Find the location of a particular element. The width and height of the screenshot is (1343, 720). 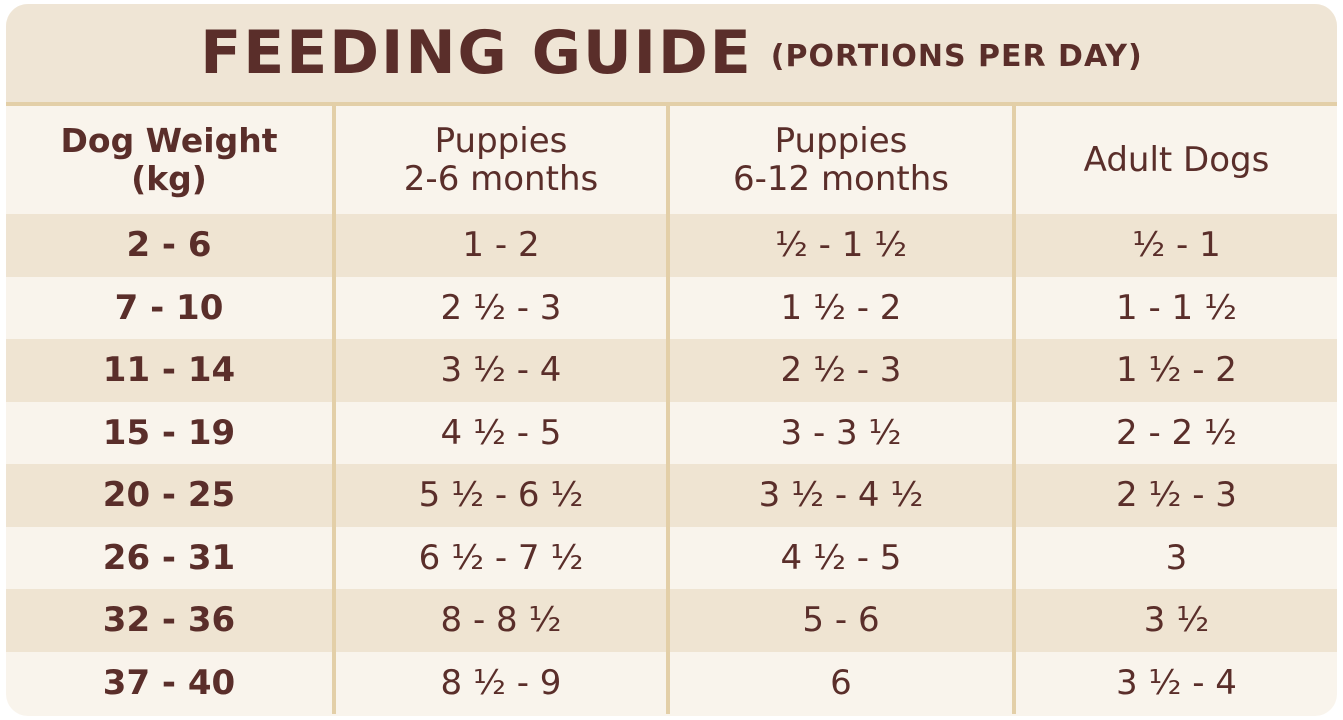

header-line: Dog Weight is located at coordinates (169, 140).